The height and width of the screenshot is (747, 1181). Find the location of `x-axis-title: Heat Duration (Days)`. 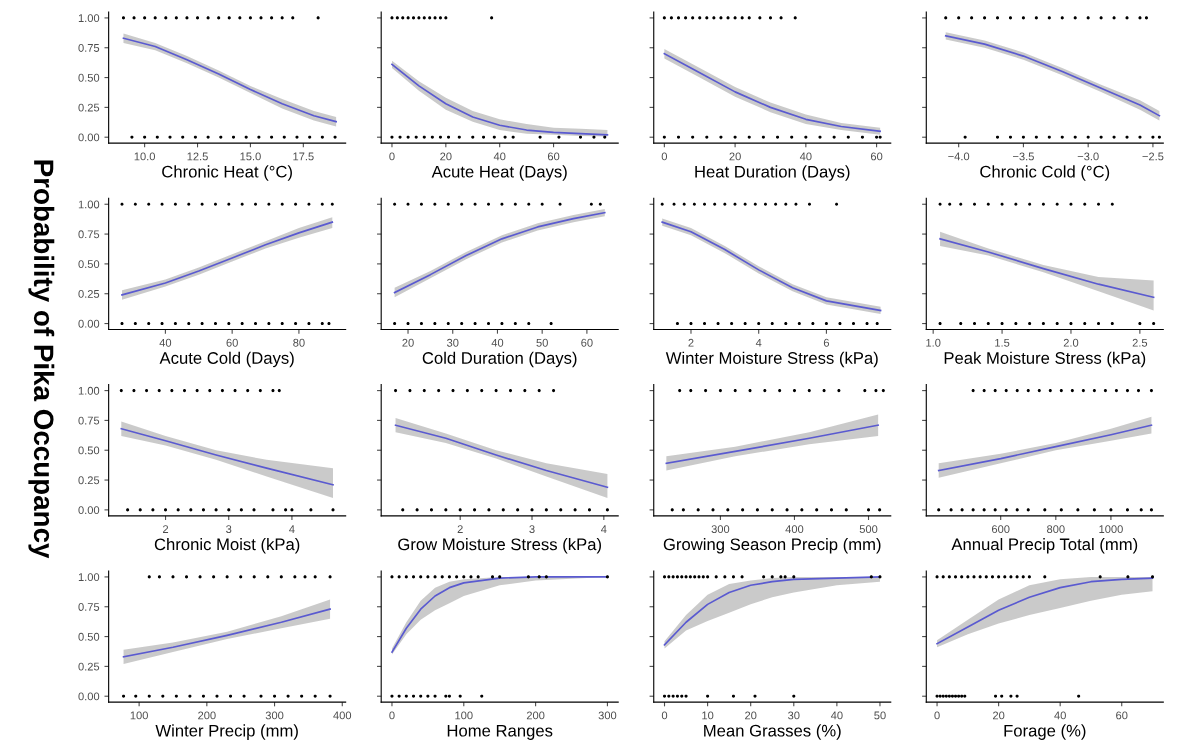

x-axis-title: Heat Duration (Days) is located at coordinates (772, 173).